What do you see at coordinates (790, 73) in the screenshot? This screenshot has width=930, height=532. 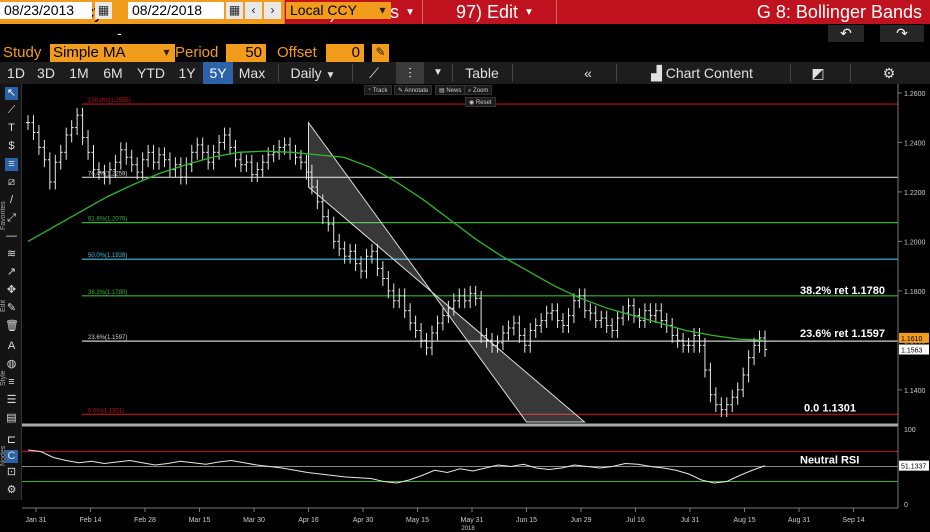 I see `toolbar-separator` at bounding box center [790, 73].